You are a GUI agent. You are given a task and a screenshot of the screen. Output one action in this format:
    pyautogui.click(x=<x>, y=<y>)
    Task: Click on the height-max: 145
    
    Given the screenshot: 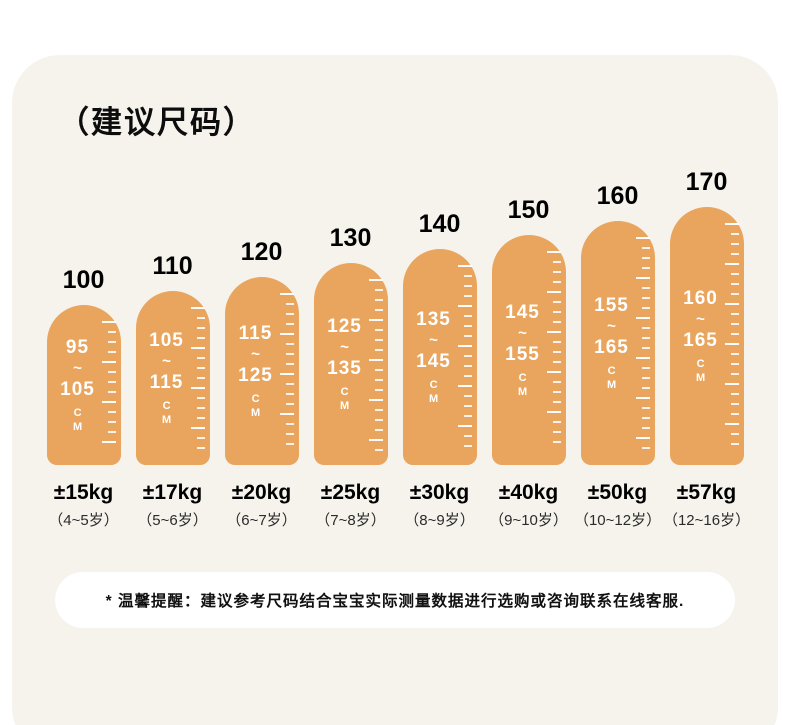 What is the action you would take?
    pyautogui.click(x=433, y=362)
    